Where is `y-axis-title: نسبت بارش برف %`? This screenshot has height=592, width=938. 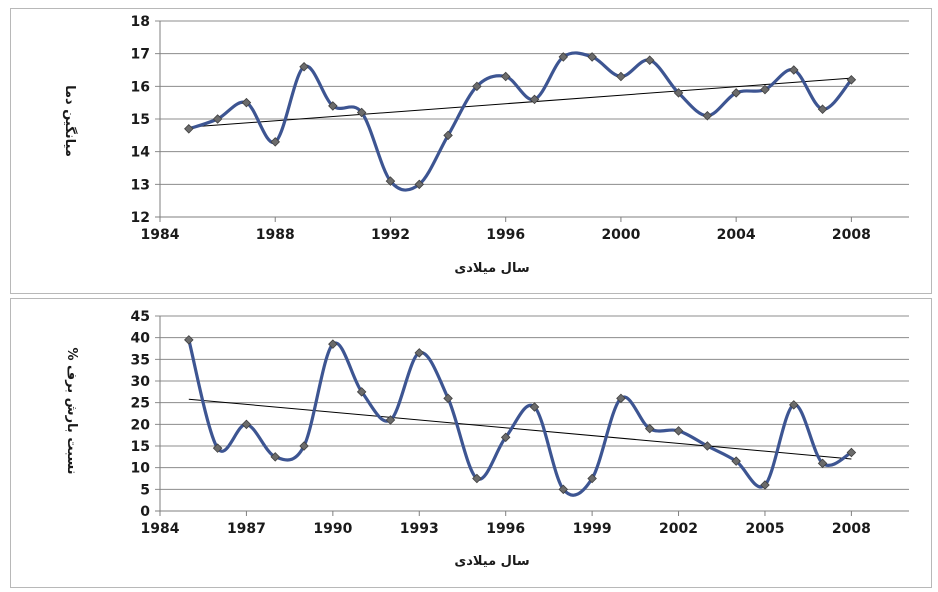 y-axis-title: نسبت بارش برف % is located at coordinates (71, 410).